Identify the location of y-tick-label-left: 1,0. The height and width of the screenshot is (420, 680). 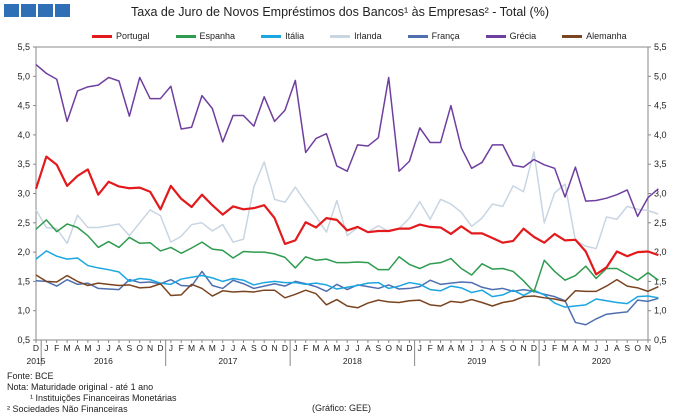
(23, 311).